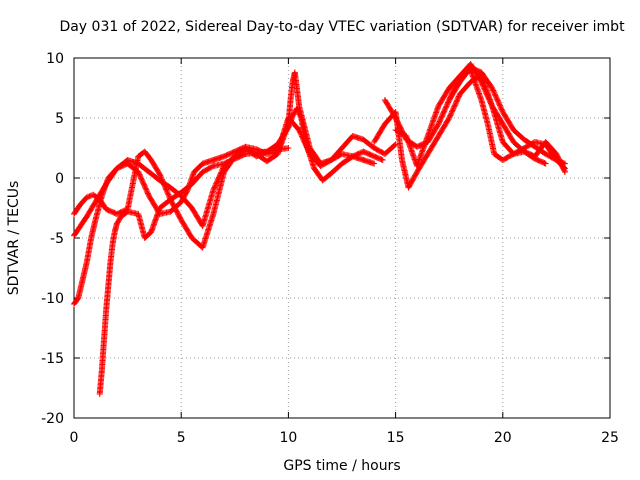 The width and height of the screenshot is (640, 480). I want to click on y-tick-labels: -20 -15 -10 -5 0 5 10, so click(52, 239).